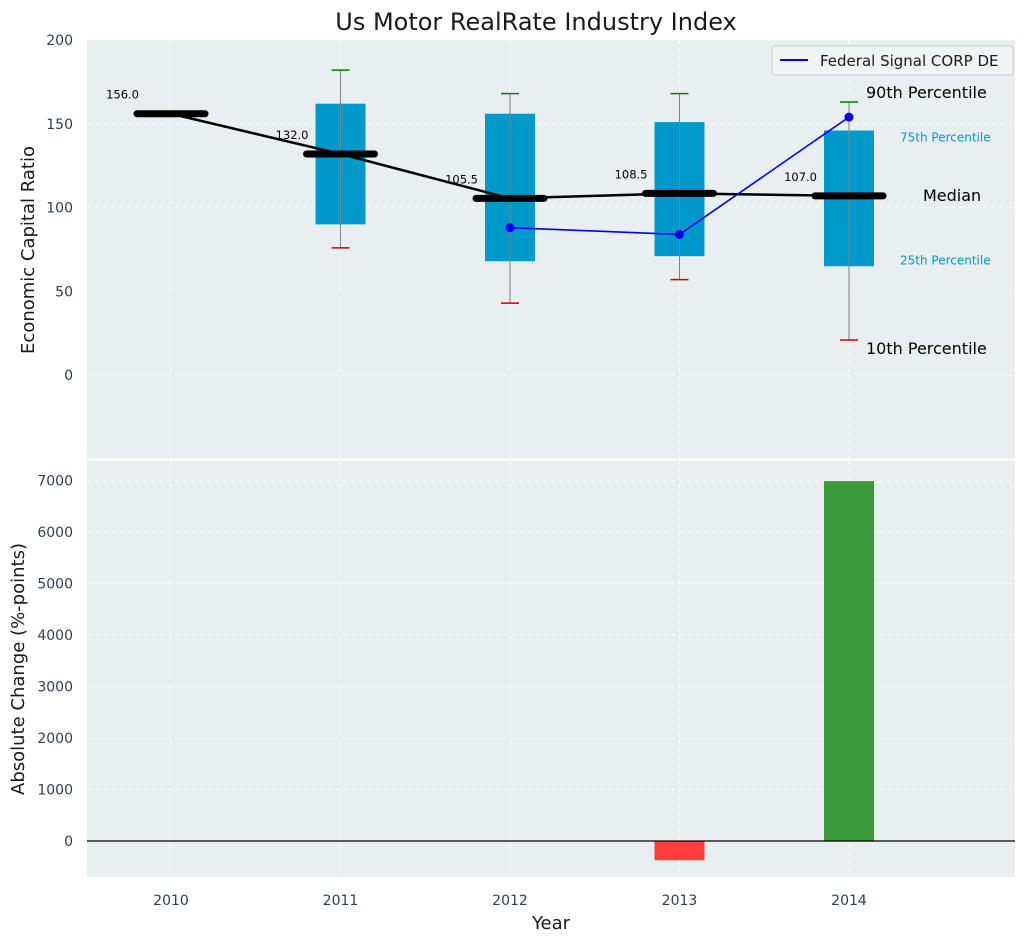 The image size is (1026, 947). Describe the element at coordinates (55, 482) in the screenshot. I see `bottom-y-tick-label: 7000` at that location.